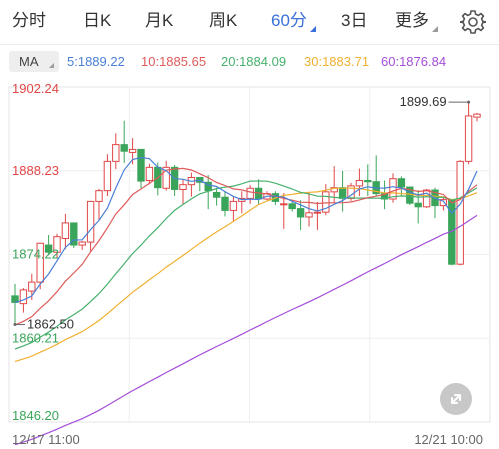 Image resolution: width=499 pixels, height=449 pixels. Describe the element at coordinates (412, 20) in the screenshot. I see `tab-label: 更多` at that location.